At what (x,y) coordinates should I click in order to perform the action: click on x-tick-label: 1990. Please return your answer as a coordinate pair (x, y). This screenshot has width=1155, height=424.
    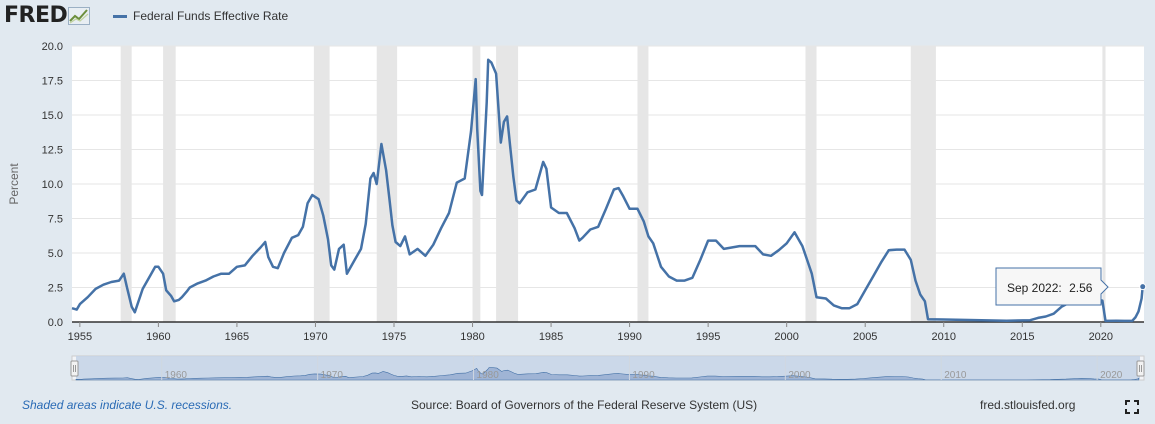
    Looking at the image, I should click on (629, 337).